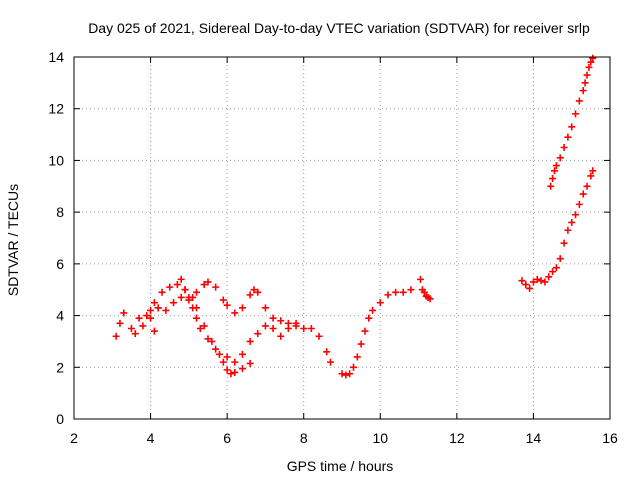 This screenshot has width=640, height=485. What do you see at coordinates (340, 466) in the screenshot?
I see `x-axis-label: GPS time / hours` at bounding box center [340, 466].